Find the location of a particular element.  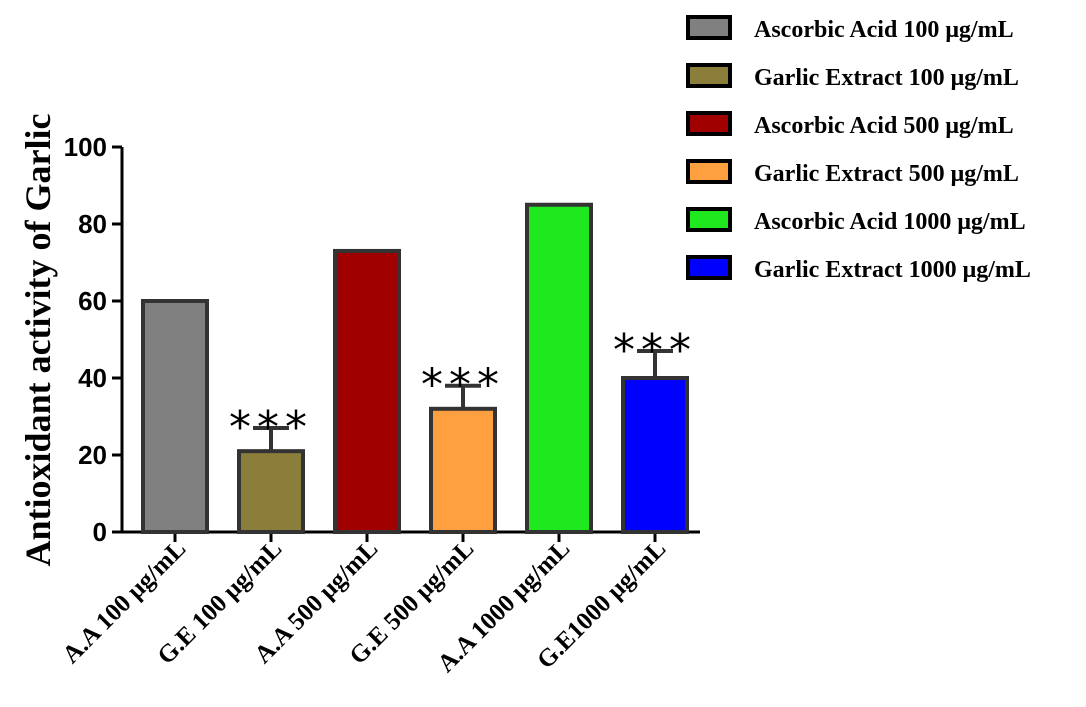

y-tick-label: 80 is located at coordinates (92, 224).